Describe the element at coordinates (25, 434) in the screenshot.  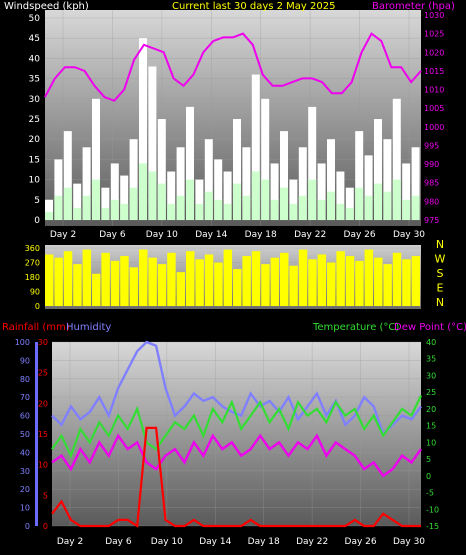
I see `humidity-tick: 50` at that location.